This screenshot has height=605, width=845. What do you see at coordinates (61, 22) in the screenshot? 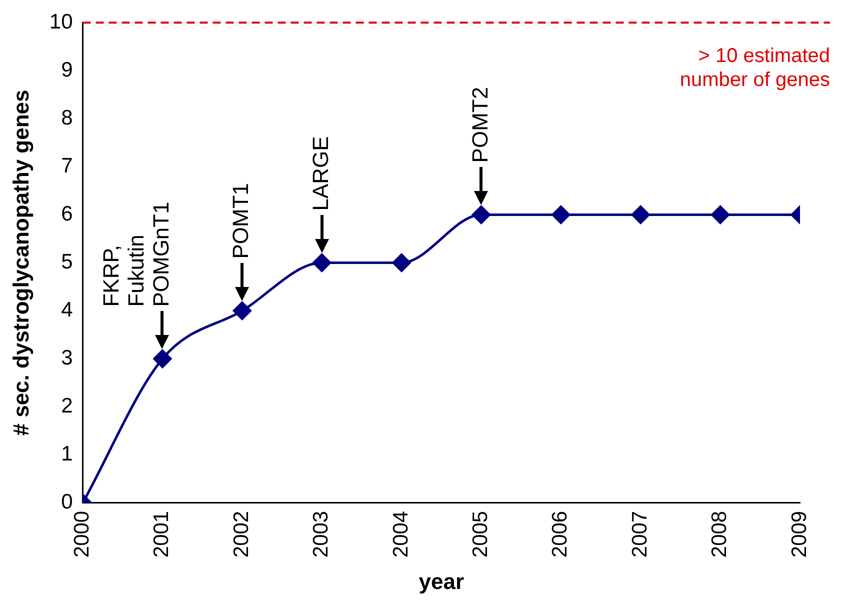
I see `y-tick-label: 10` at bounding box center [61, 22].